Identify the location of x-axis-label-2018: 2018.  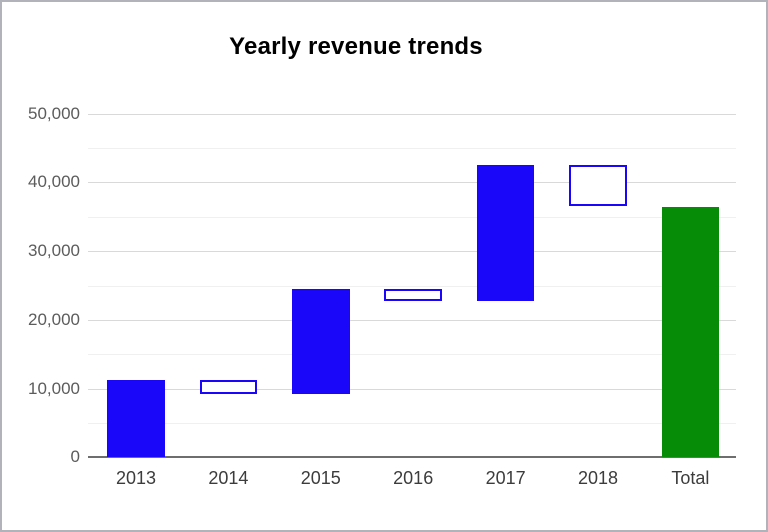
(598, 478).